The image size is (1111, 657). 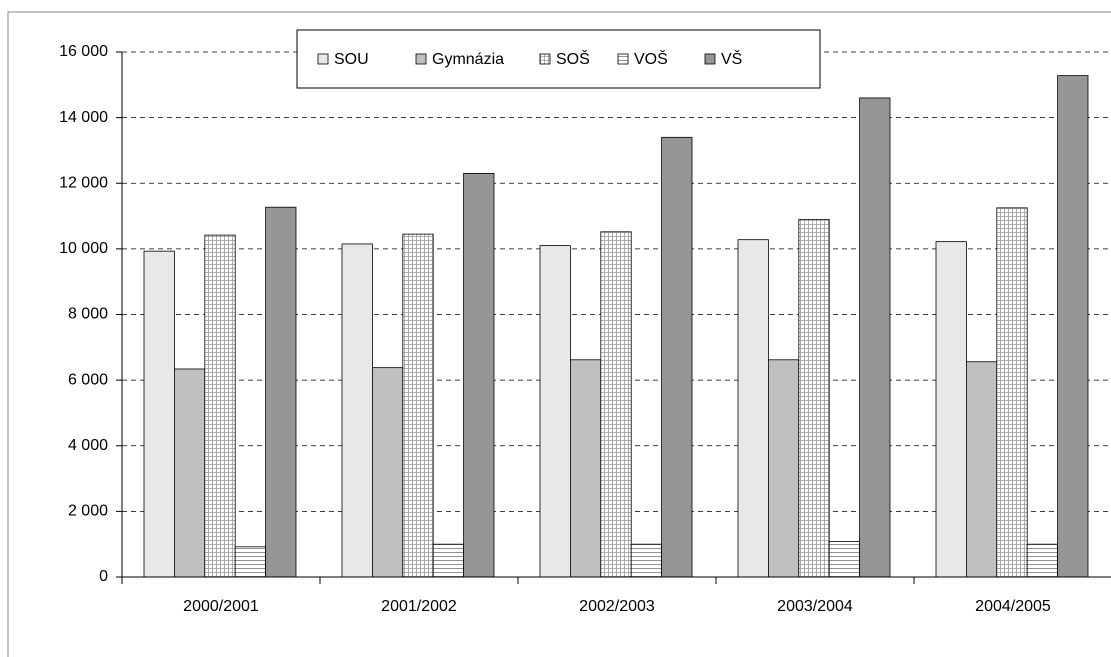 I want to click on y-tick-label: 10 000, so click(x=83, y=248).